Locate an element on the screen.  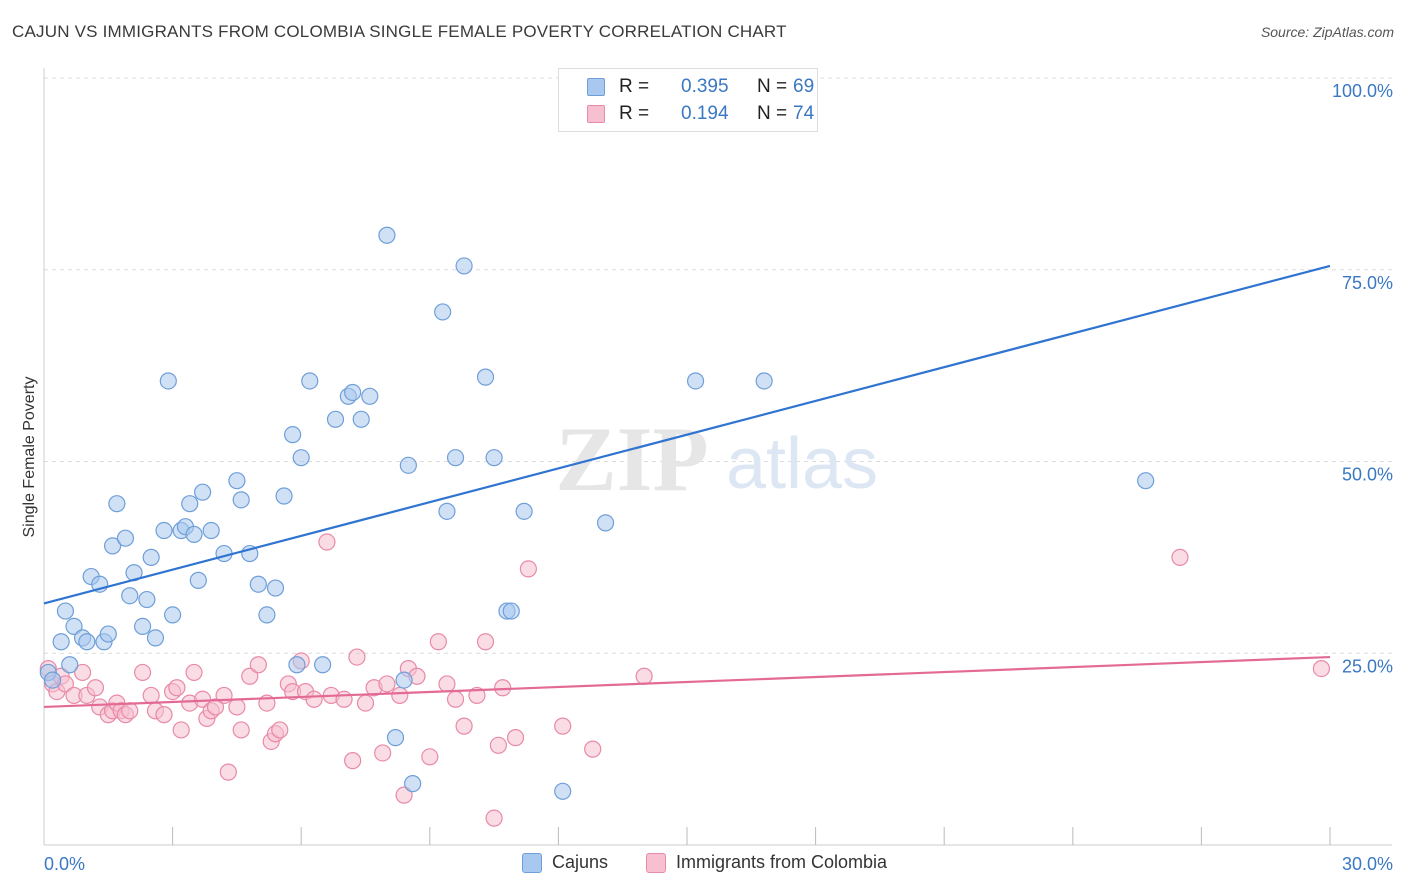
legend-item-colombia: Immigrants from Colombia is located at coordinates (766, 862).